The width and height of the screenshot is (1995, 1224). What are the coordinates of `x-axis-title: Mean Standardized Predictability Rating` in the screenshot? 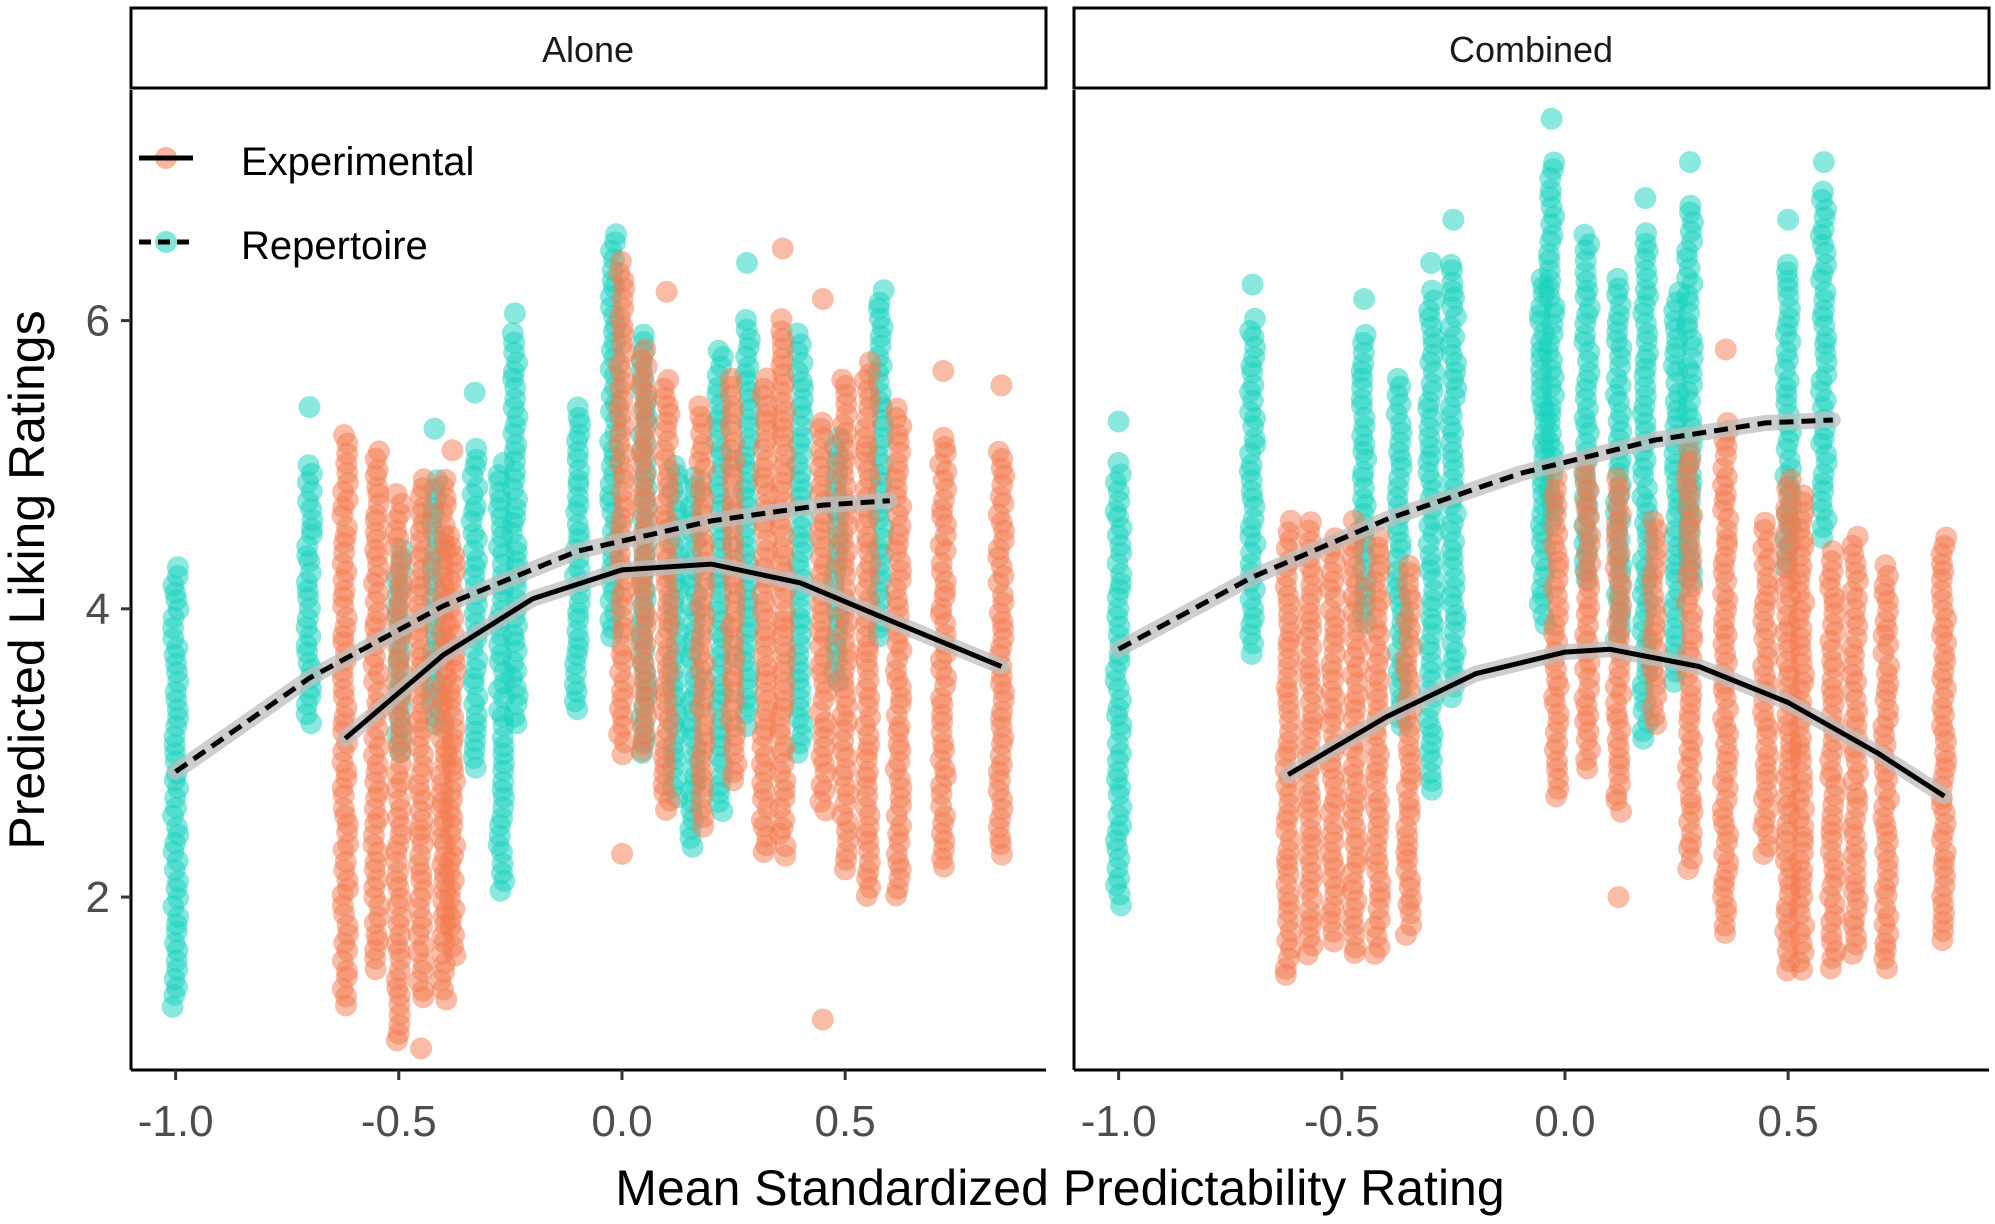 It's located at (1059, 1188).